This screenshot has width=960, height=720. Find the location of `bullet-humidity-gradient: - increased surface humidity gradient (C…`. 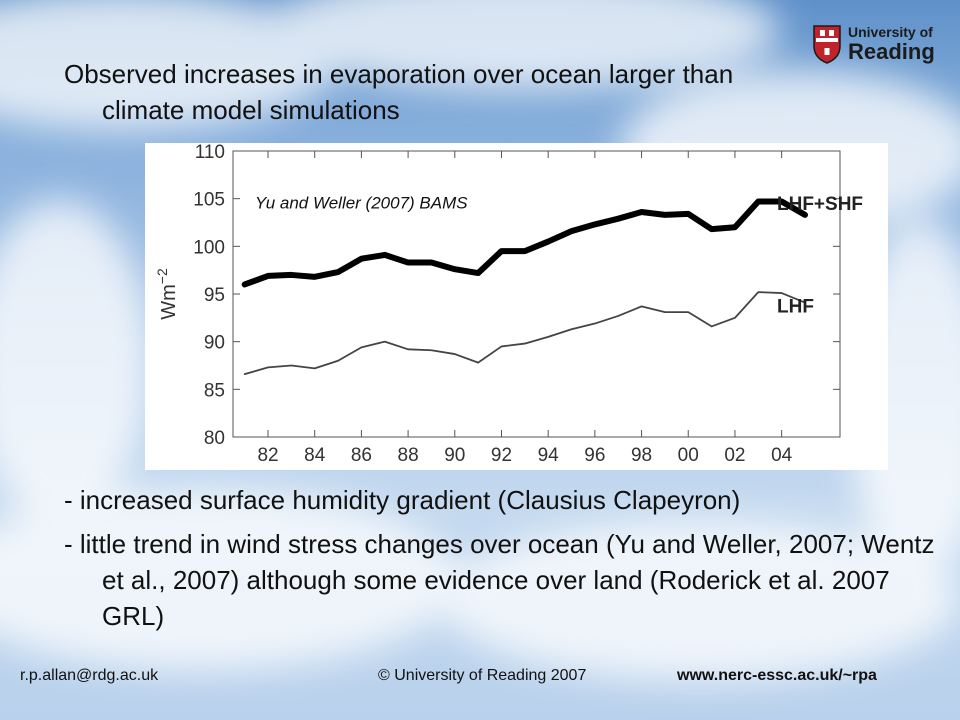

bullet-humidity-gradient: - increased surface humidity gradient (C… is located at coordinates (402, 500).